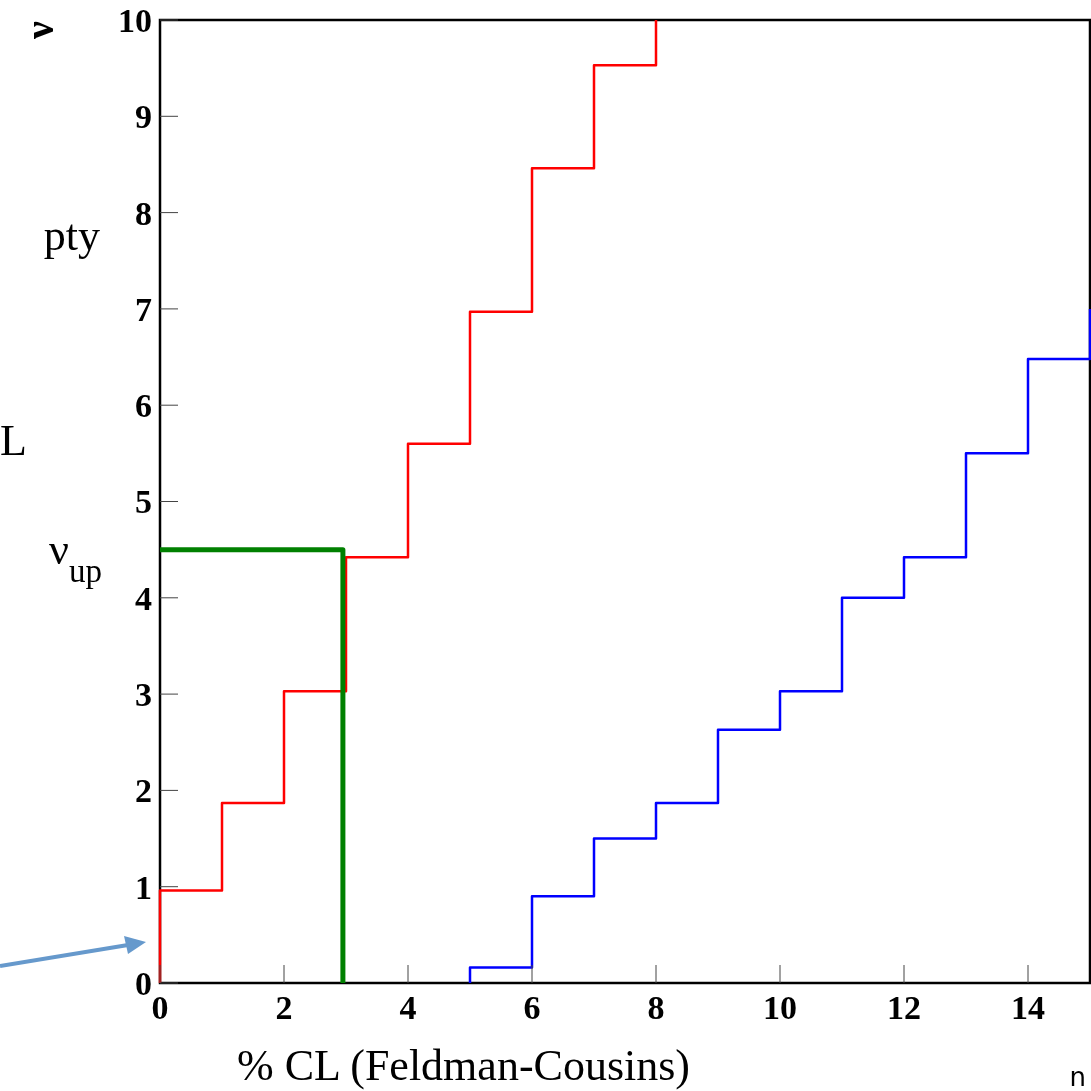 This screenshot has height=1091, width=1091. What do you see at coordinates (463, 1065) in the screenshot?
I see `text: % CL (Feldman-Cousins)` at bounding box center [463, 1065].